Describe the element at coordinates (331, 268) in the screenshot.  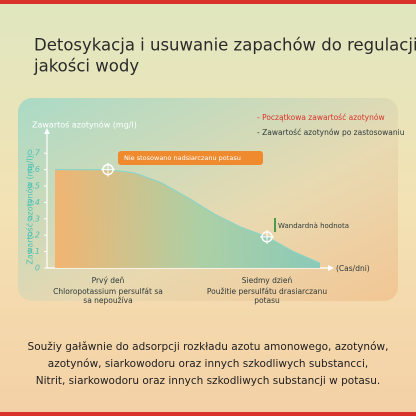
I see `x-axis-arrow` at that location.